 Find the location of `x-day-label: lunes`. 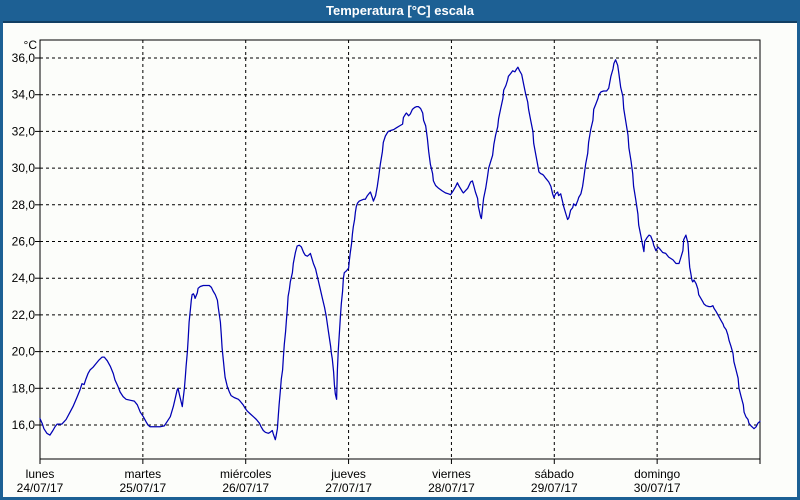

x-day-label: lunes is located at coordinates (40, 474).